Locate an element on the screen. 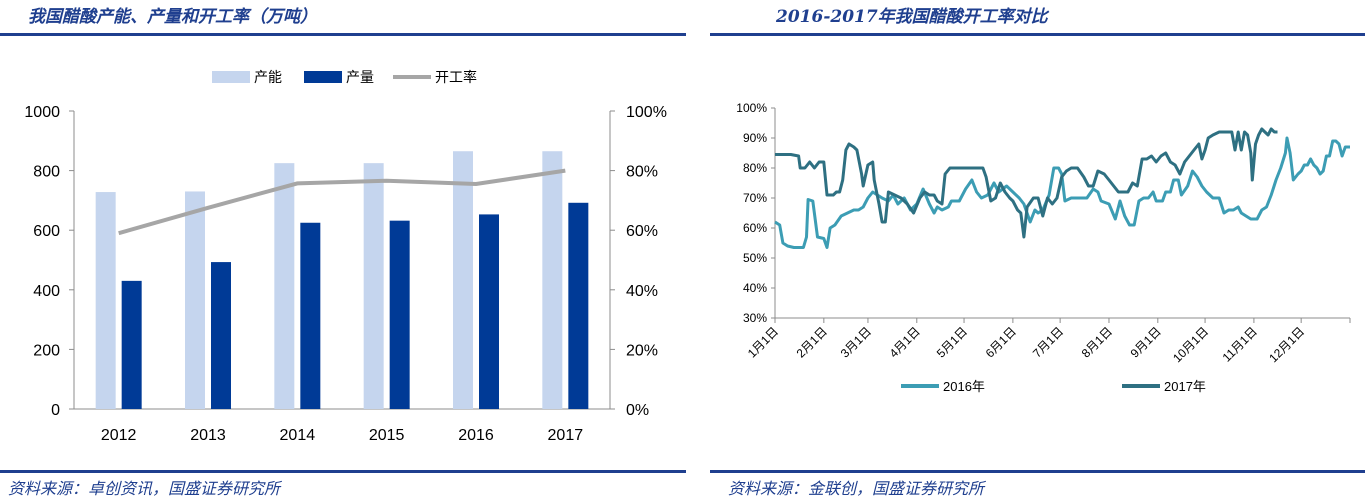 The image size is (1365, 502). y-tick-label: 100% is located at coordinates (751, 108).